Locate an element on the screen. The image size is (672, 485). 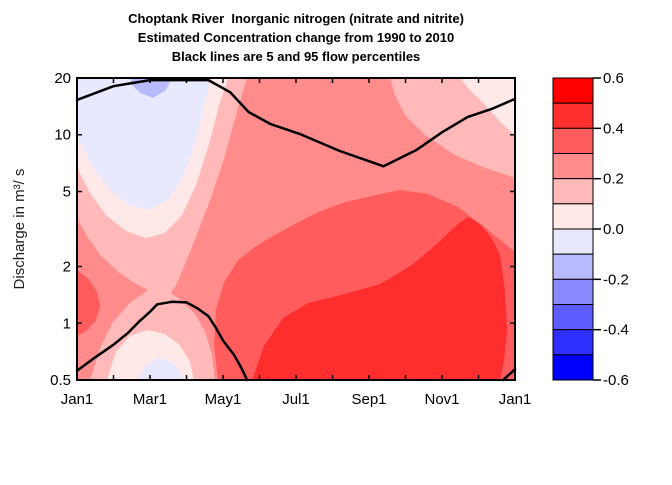
colorbar-tick-label: 0.4 is located at coordinates (613, 128).